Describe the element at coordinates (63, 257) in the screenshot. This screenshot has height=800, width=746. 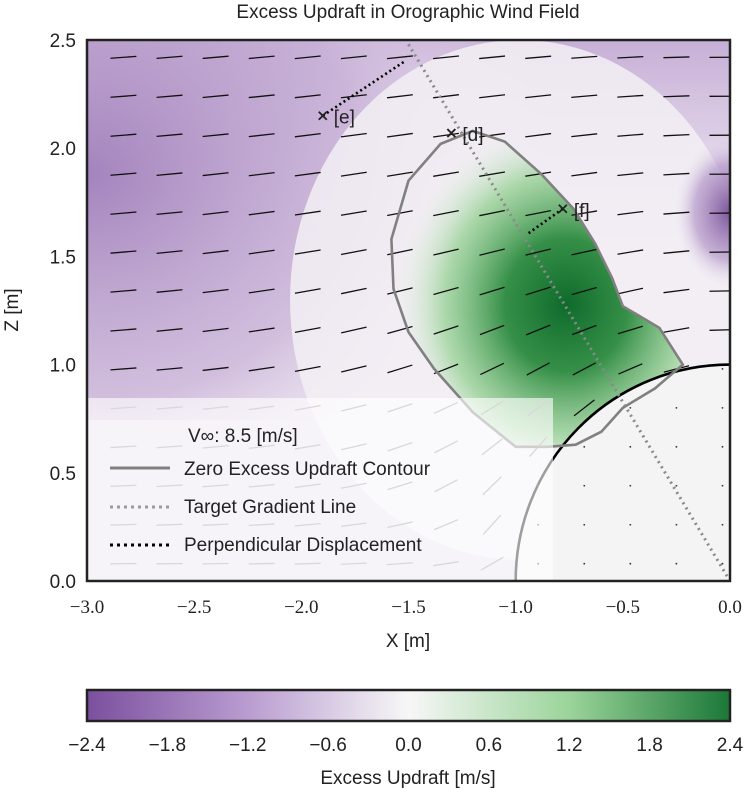
I see `y-tick-label: 1.5` at that location.